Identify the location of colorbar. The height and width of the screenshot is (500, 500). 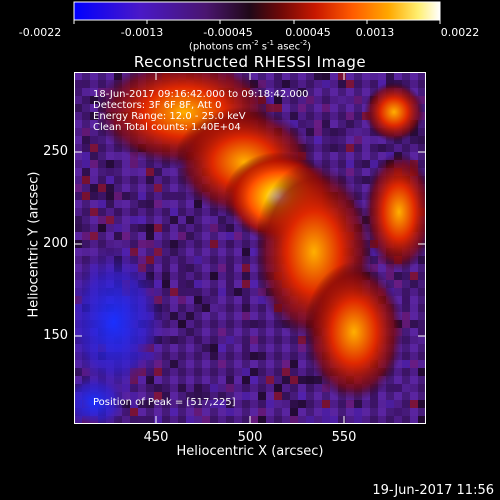
(257, 12).